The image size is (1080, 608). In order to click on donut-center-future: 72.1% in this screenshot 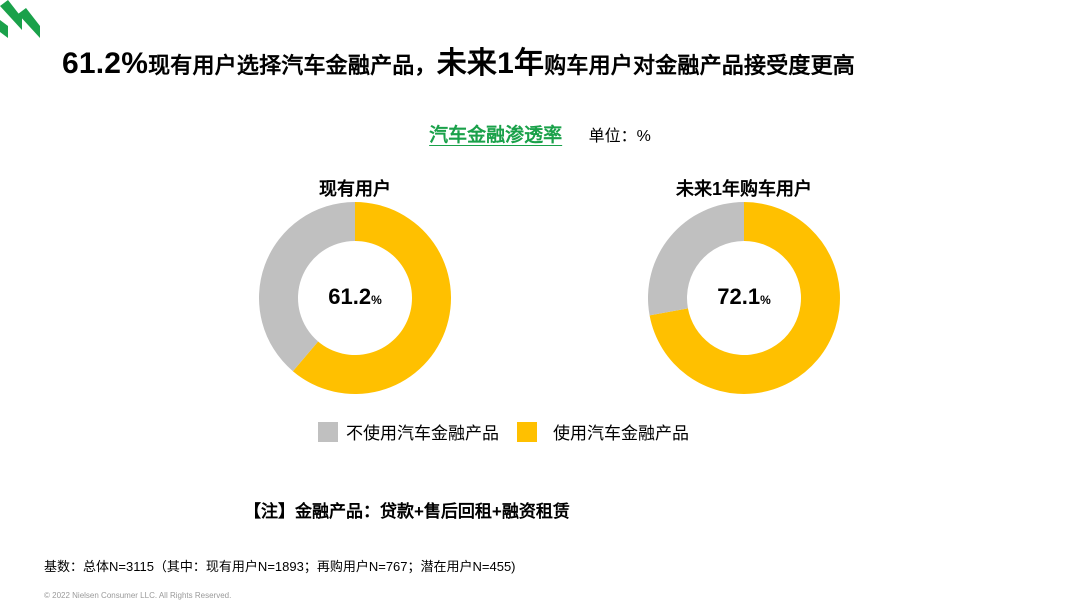, I will do `click(744, 297)`.